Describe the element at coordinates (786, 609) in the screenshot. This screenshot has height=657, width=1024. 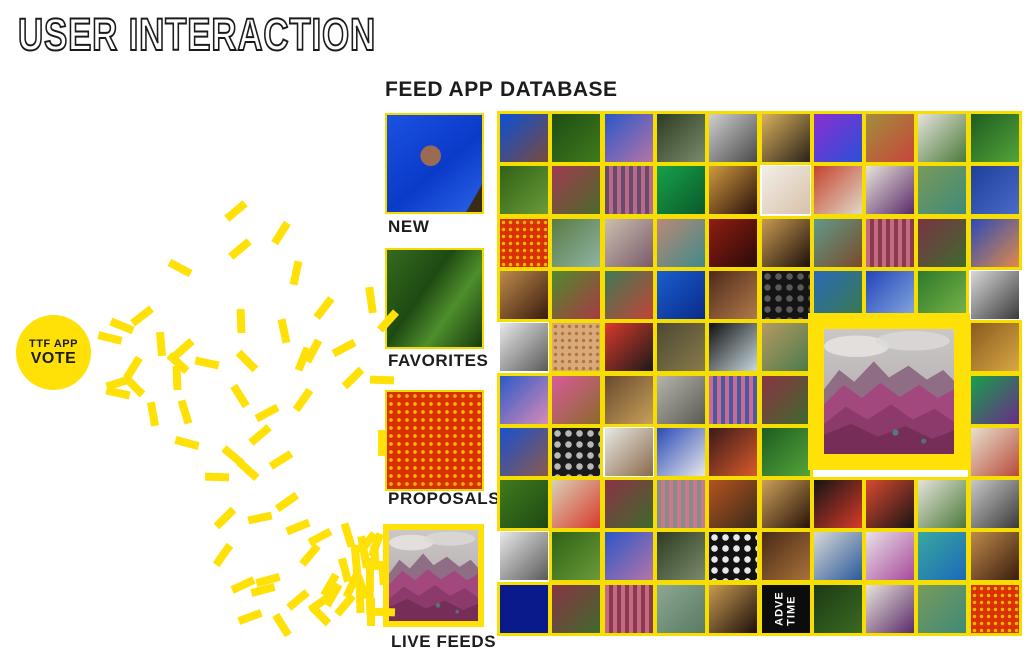
I see `db-thumbnail: ADVE TIME` at that location.